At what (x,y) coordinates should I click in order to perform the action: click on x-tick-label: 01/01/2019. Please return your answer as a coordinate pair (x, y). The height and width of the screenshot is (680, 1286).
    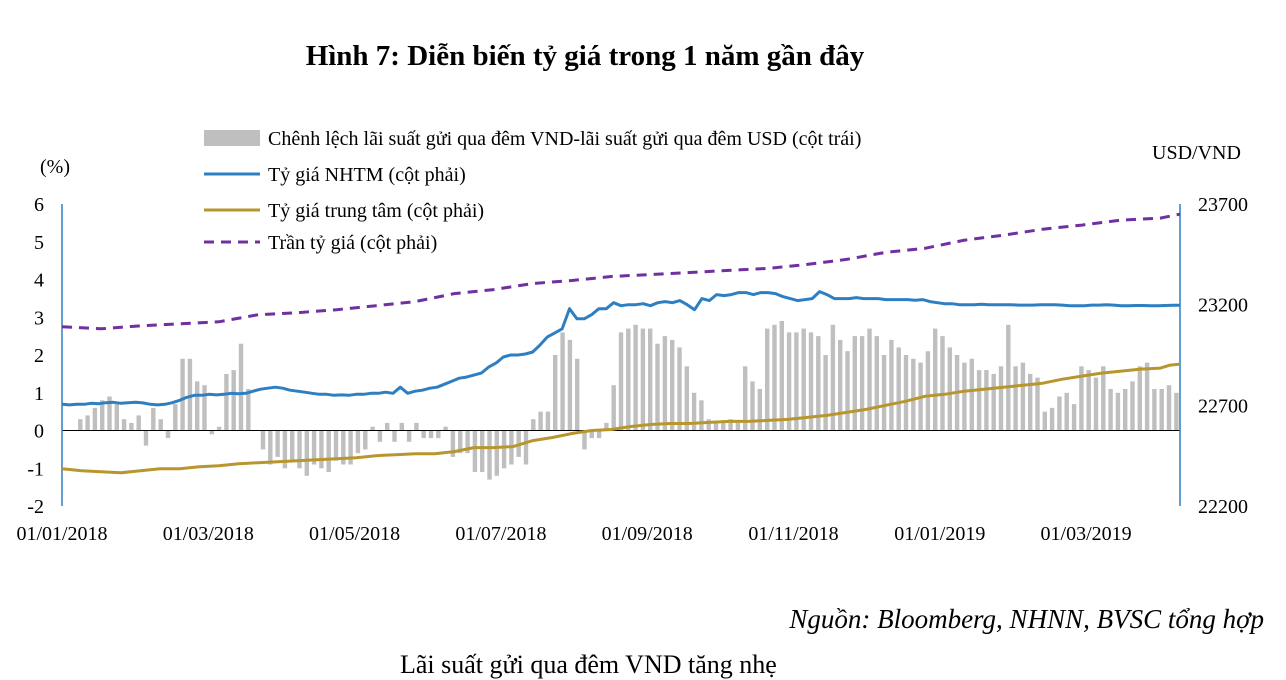
    Looking at the image, I should click on (939, 534).